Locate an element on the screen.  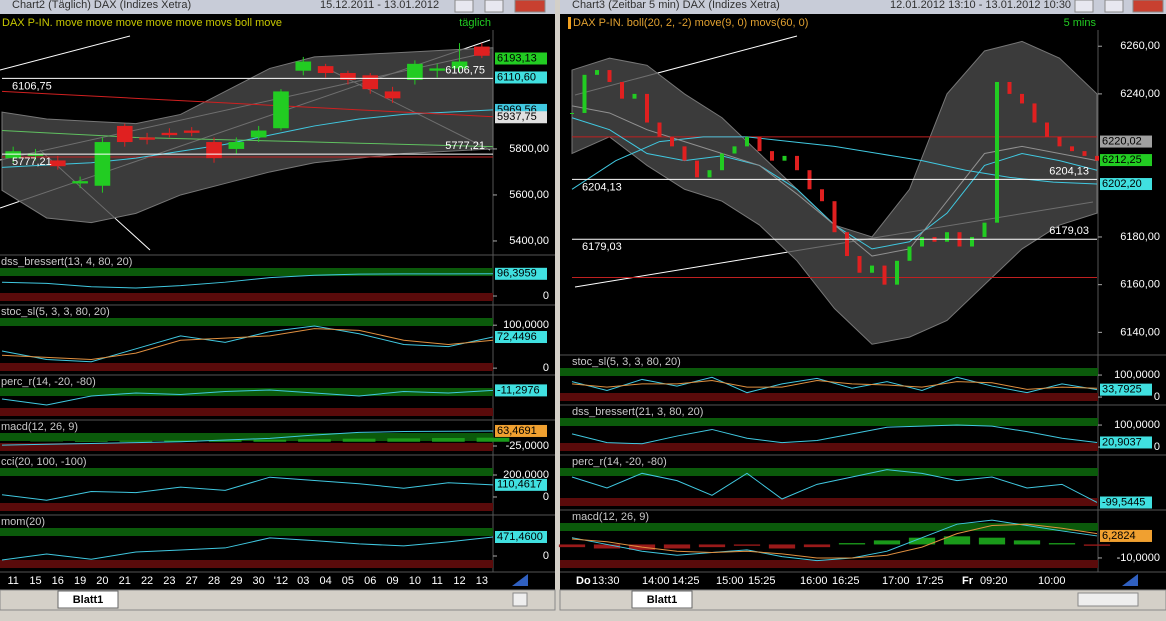
x-tick-label: 15 is located at coordinates (35, 581).